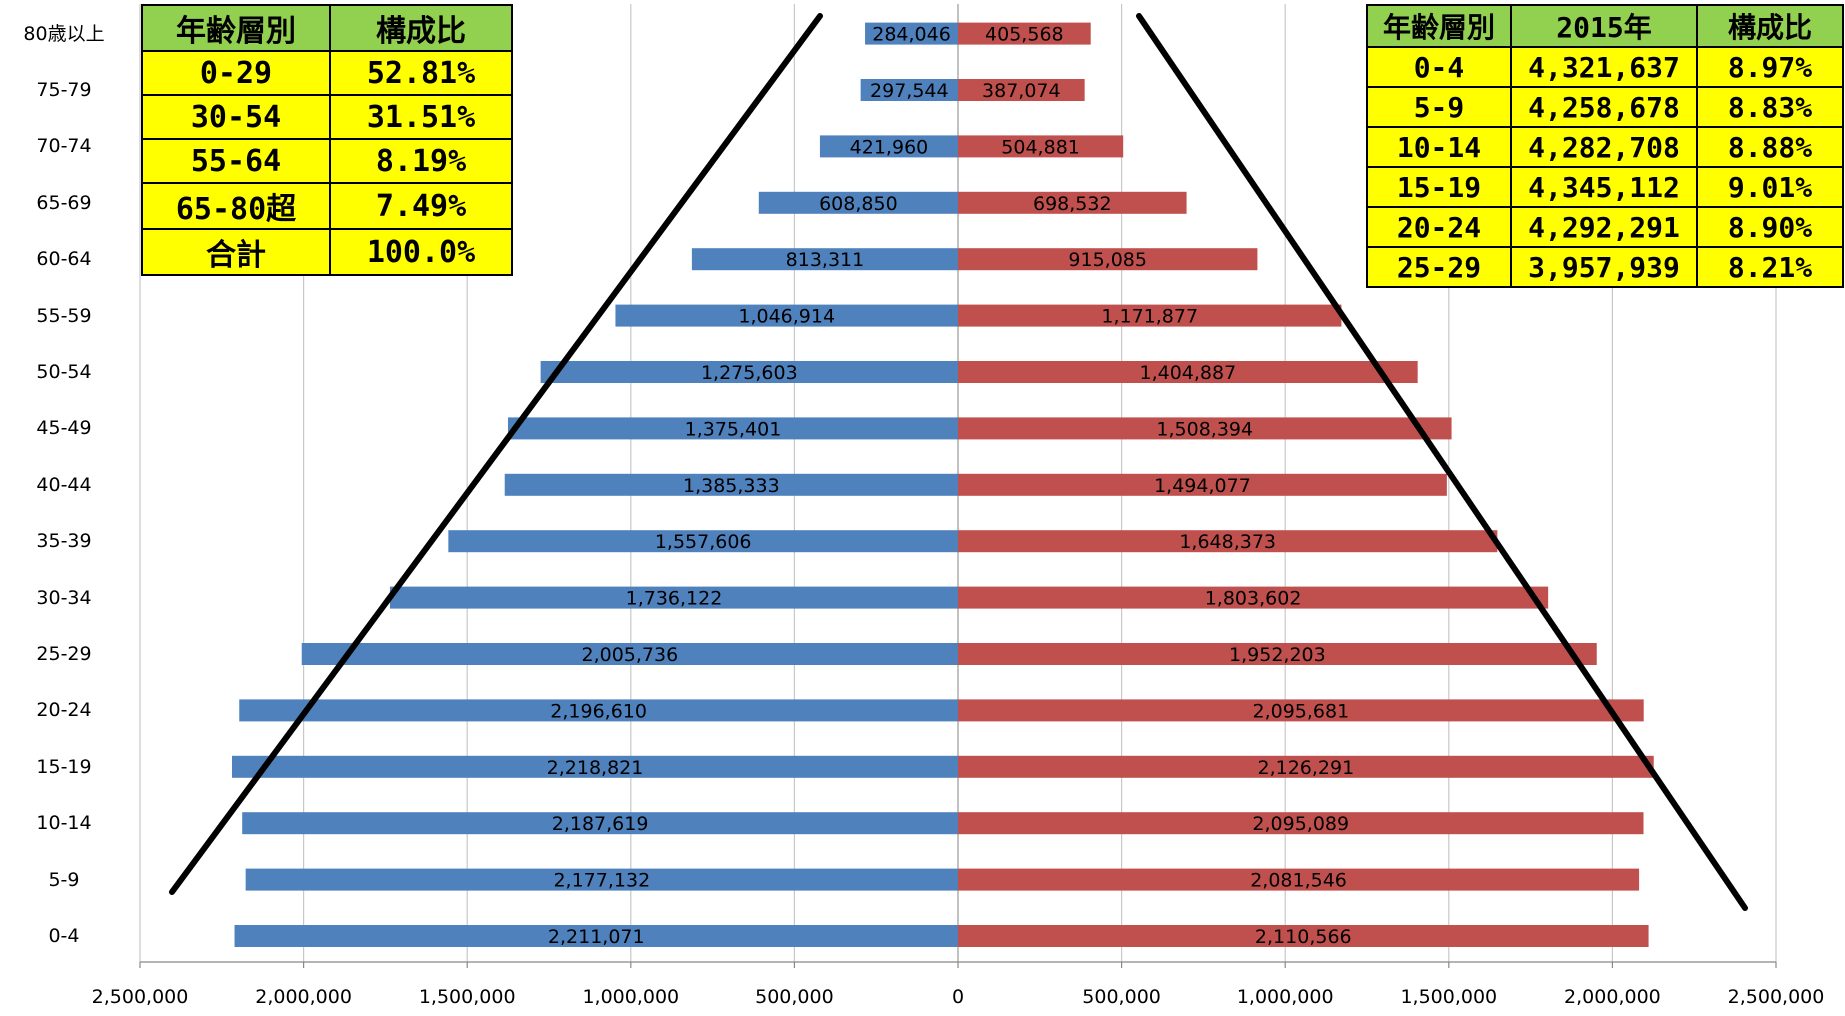 The height and width of the screenshot is (1016, 1845). I want to click on x-tick-label: 2,000,000, so click(303, 997).